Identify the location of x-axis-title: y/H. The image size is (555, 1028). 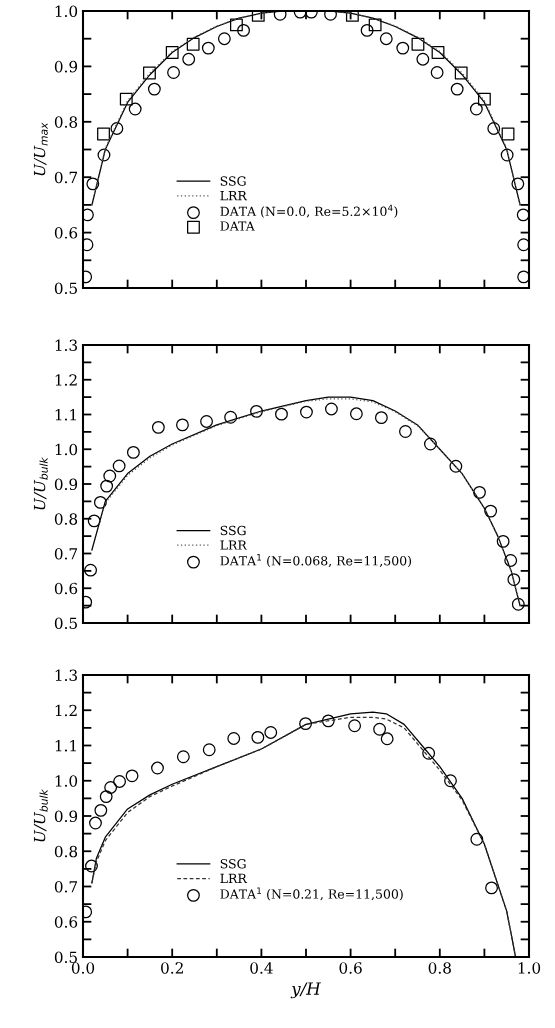
(306, 990).